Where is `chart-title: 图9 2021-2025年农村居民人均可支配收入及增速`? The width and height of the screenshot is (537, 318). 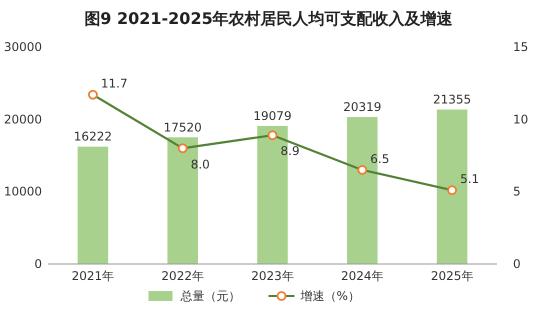 chart-title: 图9 2021-2025年农村居民人均可支配收入及增速 is located at coordinates (269, 18).